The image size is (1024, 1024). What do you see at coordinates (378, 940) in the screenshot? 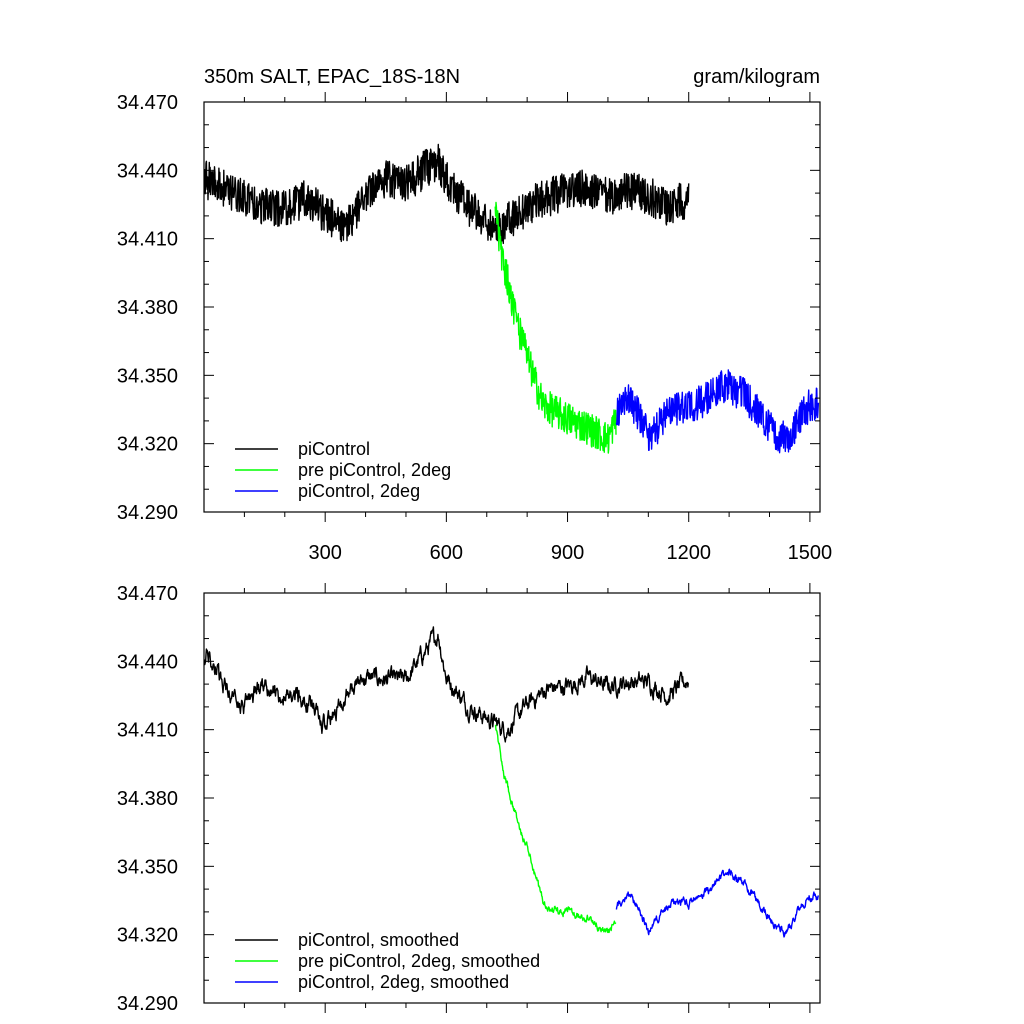
I see `legend-label-1: piControl, smoothed` at bounding box center [378, 940].